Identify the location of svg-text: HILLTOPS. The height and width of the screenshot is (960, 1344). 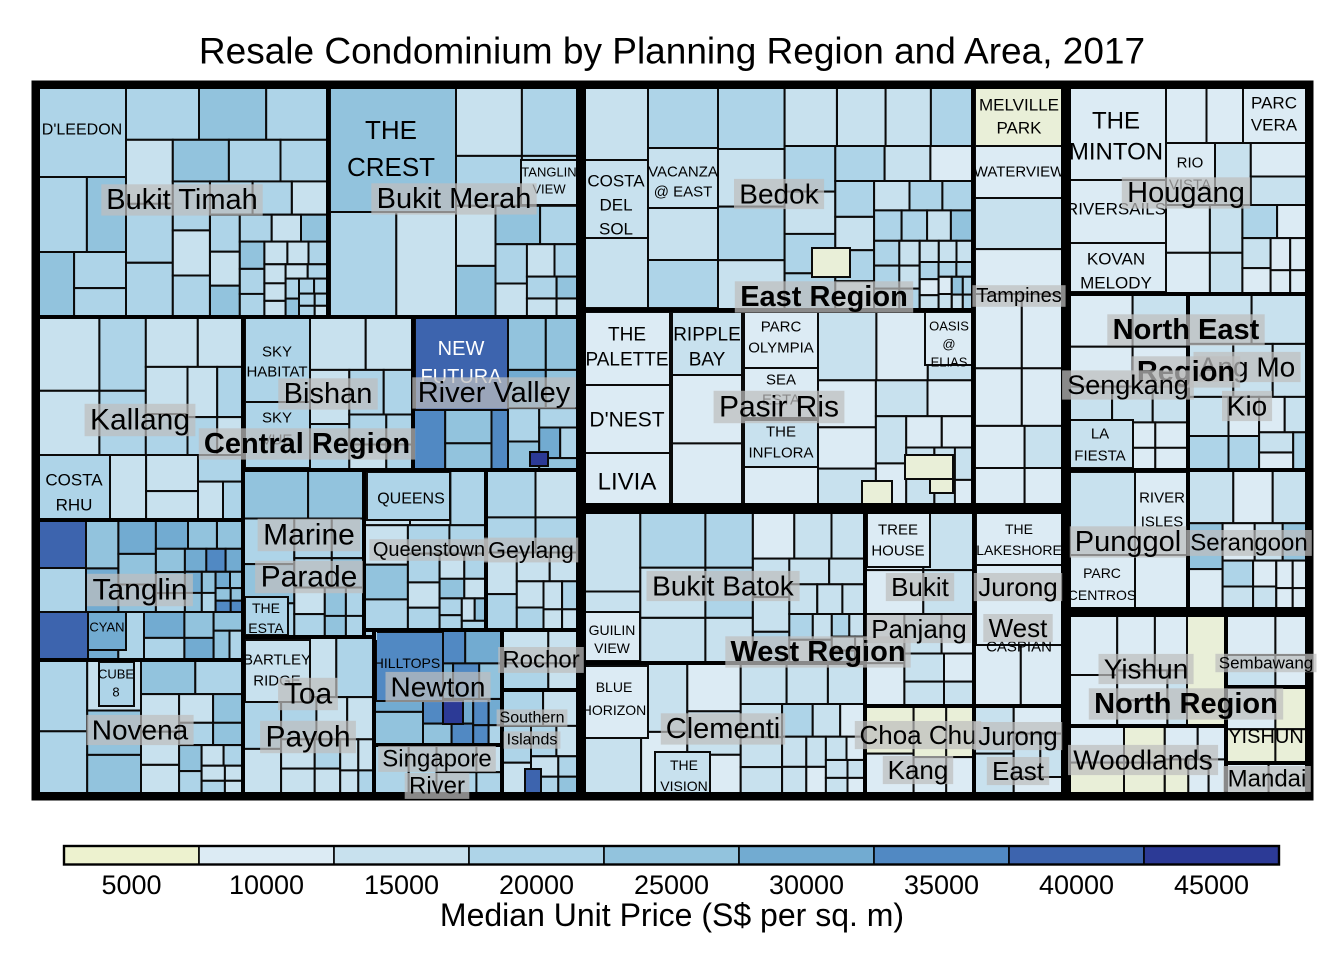
(407, 663).